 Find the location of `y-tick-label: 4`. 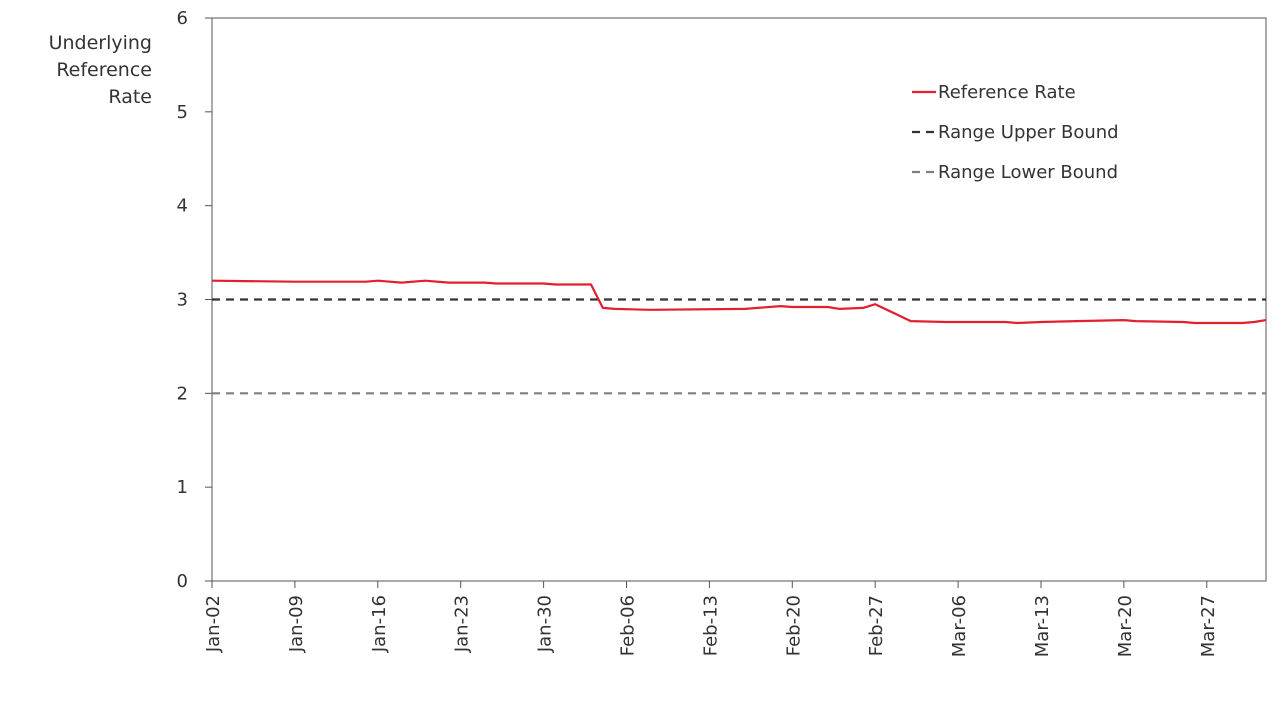

y-tick-label: 4 is located at coordinates (182, 206).